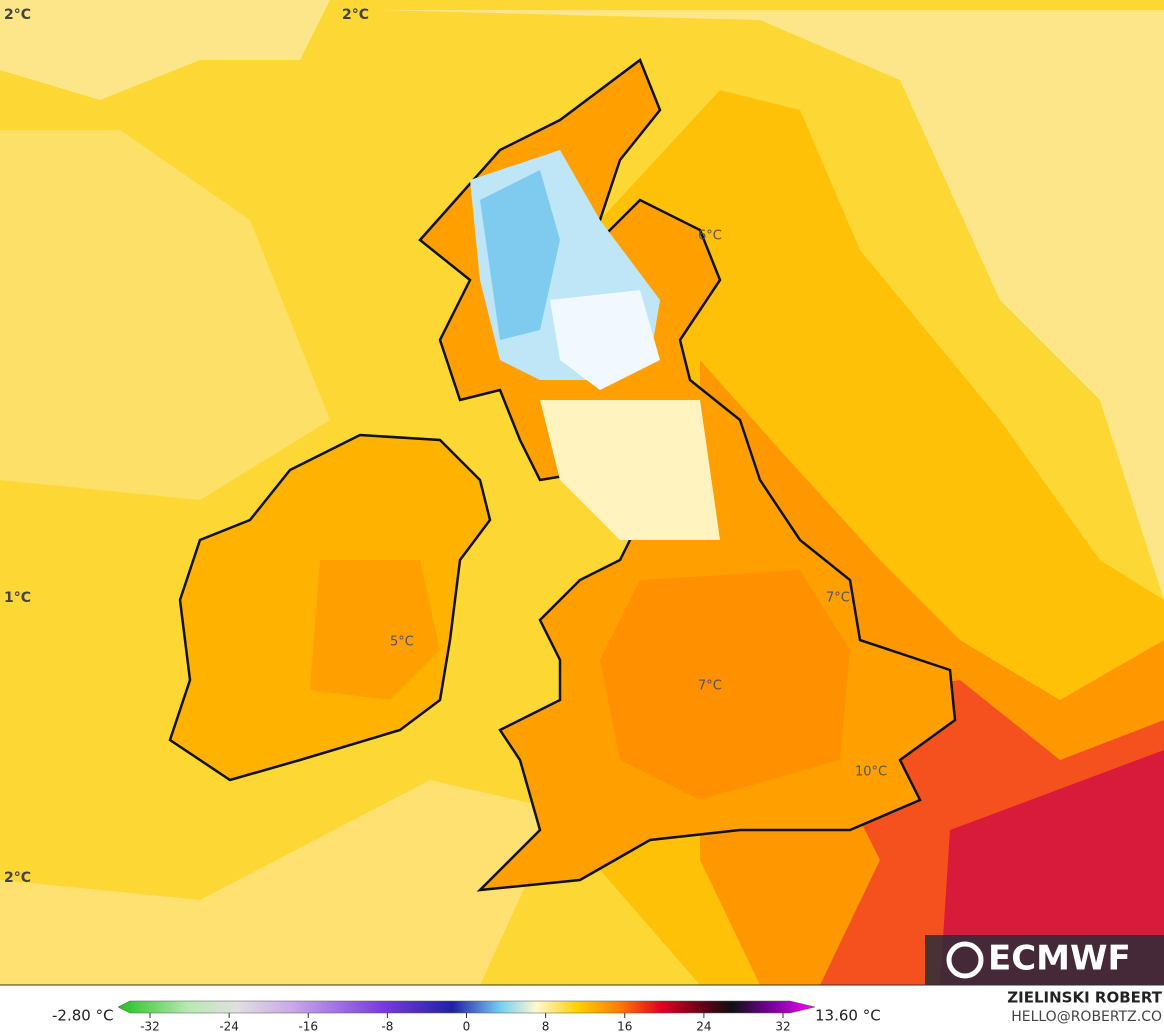 The height and width of the screenshot is (1035, 1164). Describe the element at coordinates (1084, 998) in the screenshot. I see `credit-name: ZIELINSKI ROBERT` at that location.